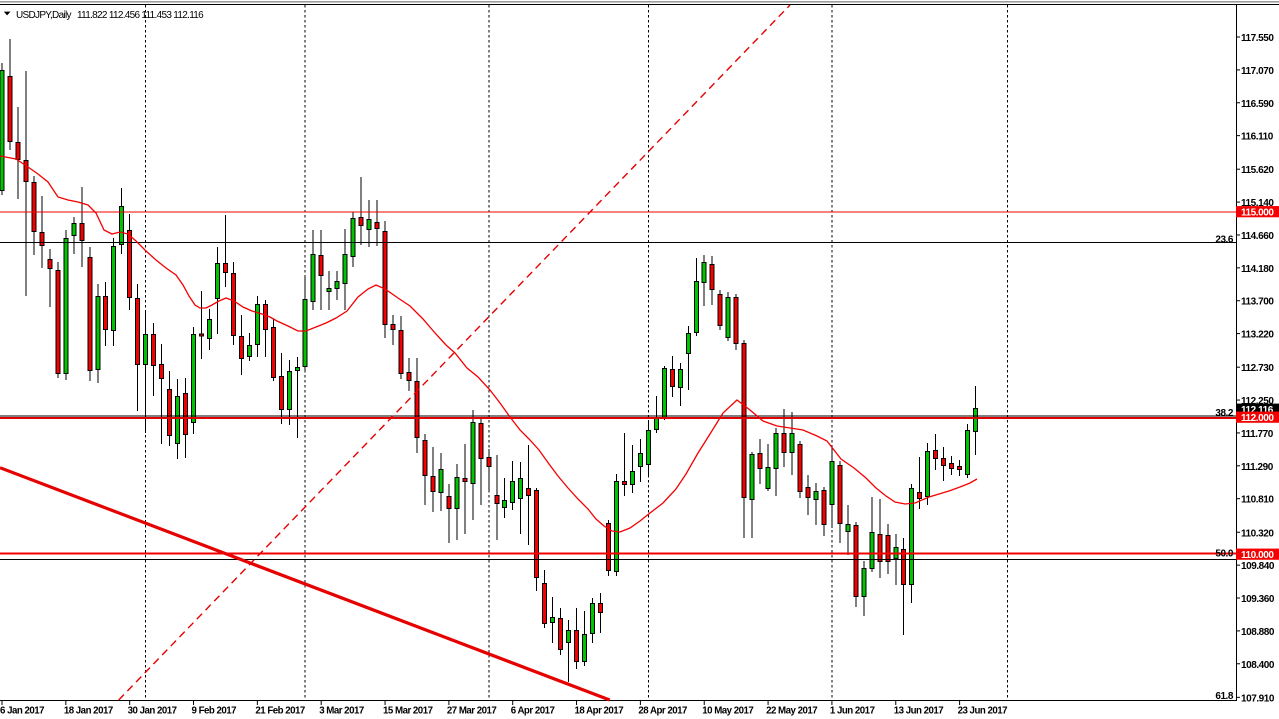 This screenshot has width=1279, height=719. I want to click on svg-text: 107.910, so click(1258, 698).